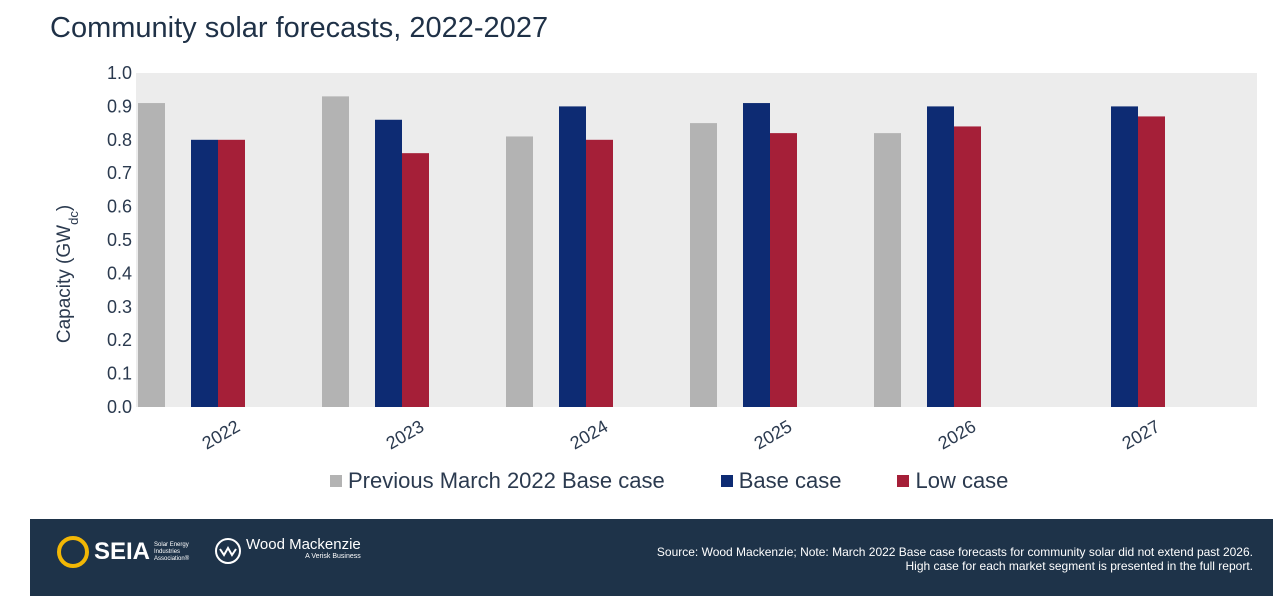 Image resolution: width=1273 pixels, height=596 pixels. I want to click on legend-item-low: Low case, so click(952, 481).